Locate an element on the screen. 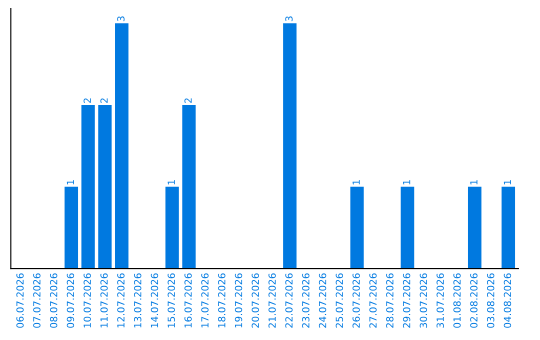 The width and height of the screenshot is (540, 340). x-tick-label: 27.07.2026 is located at coordinates (373, 300).